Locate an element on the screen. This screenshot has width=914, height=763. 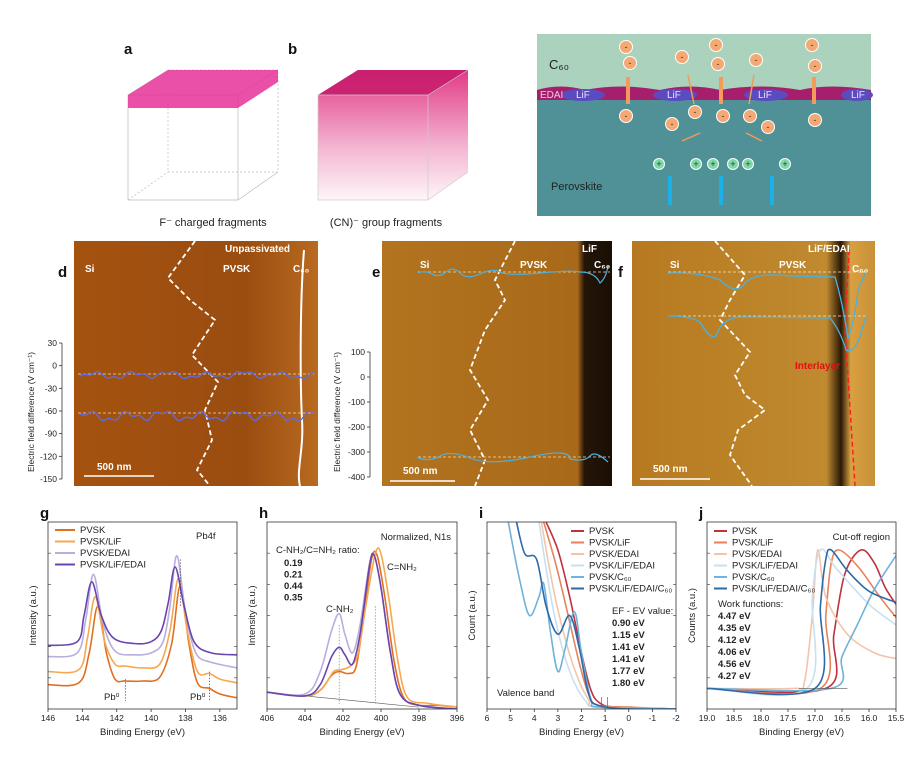
x-tick-label: 136 is located at coordinates (220, 718).